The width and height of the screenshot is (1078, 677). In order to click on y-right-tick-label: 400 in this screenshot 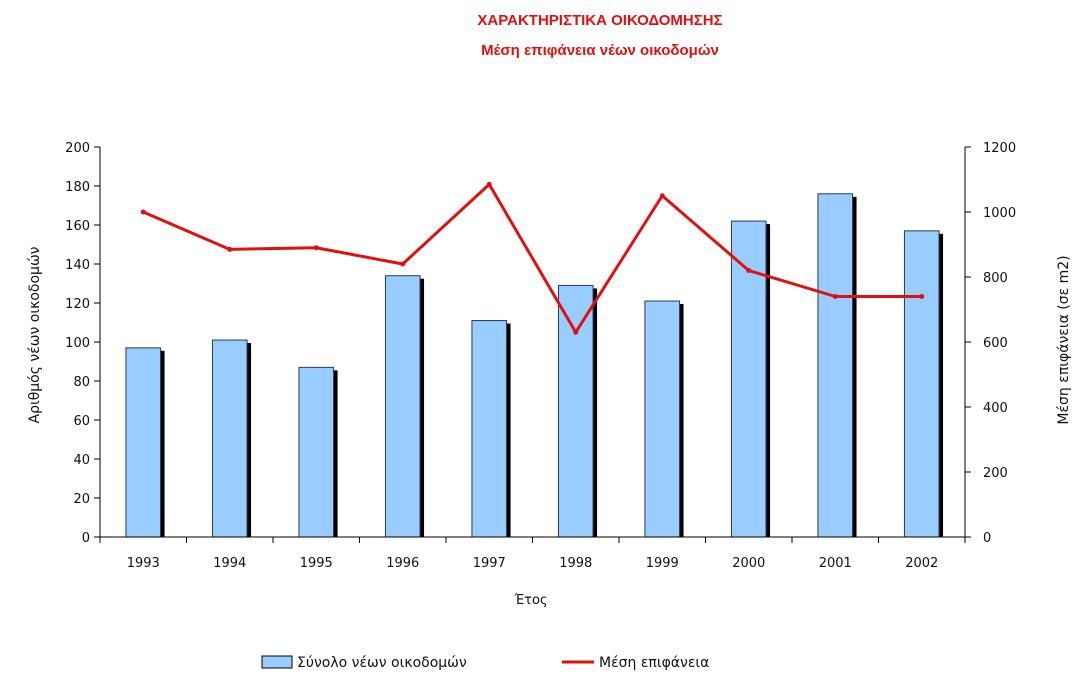, I will do `click(995, 408)`.